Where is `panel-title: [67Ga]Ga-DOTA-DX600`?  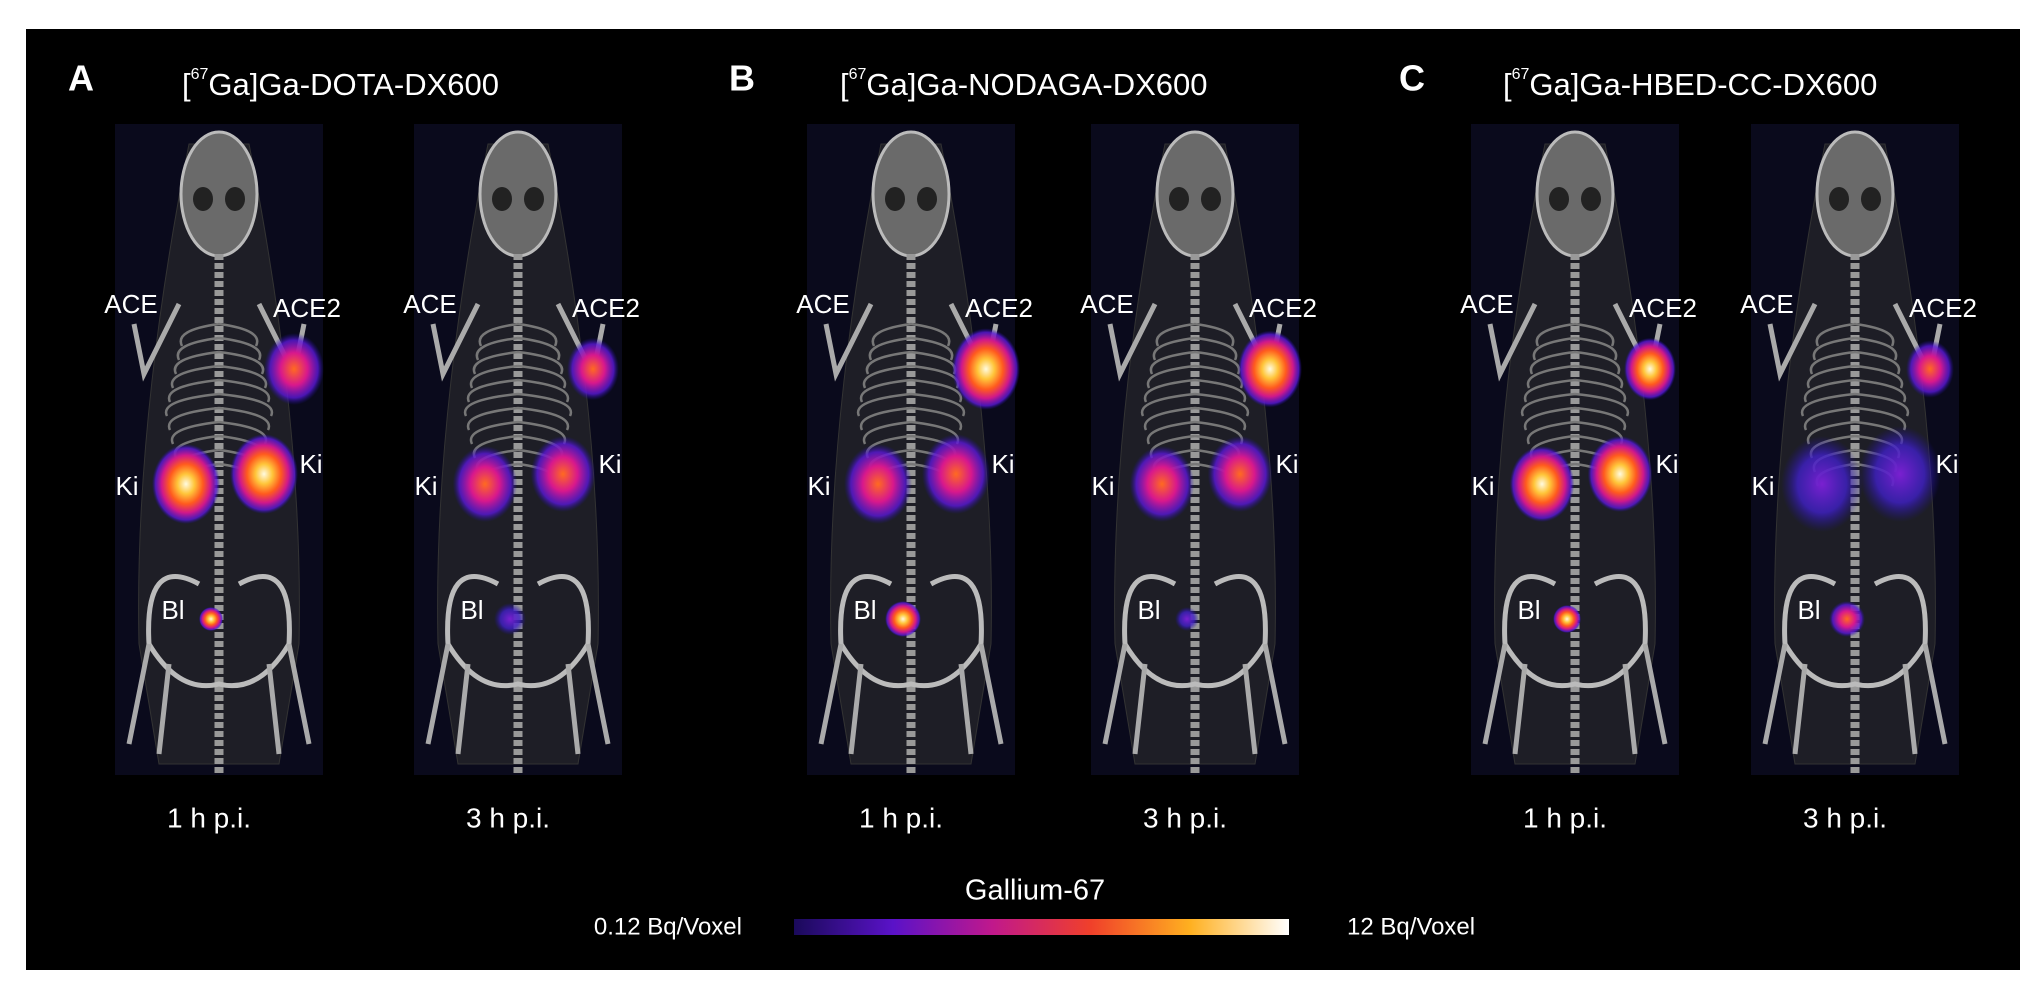 panel-title: [67Ga]Ga-DOTA-DX600 is located at coordinates (340, 84).